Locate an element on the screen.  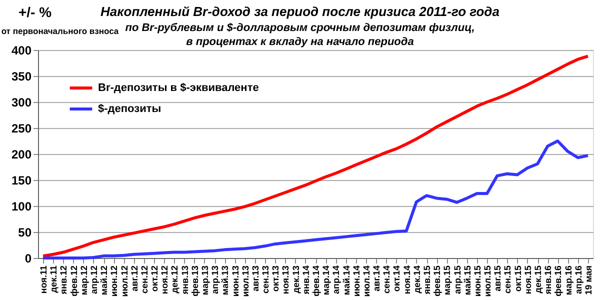
x-tick-label: окт.13 is located at coordinates (275, 279).